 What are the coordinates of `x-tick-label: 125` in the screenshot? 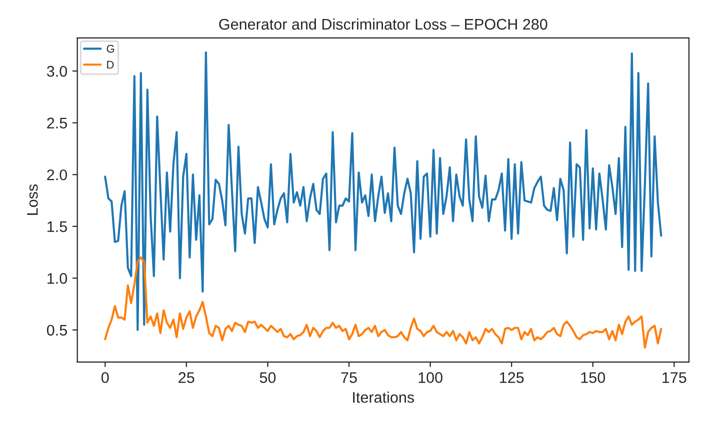 It's located at (512, 378).